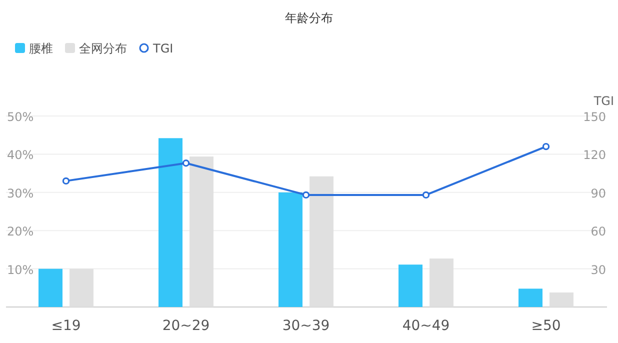 This screenshot has width=618, height=343. What do you see at coordinates (594, 117) in the screenshot?
I see `y2-tick-label: 150` at bounding box center [594, 117].